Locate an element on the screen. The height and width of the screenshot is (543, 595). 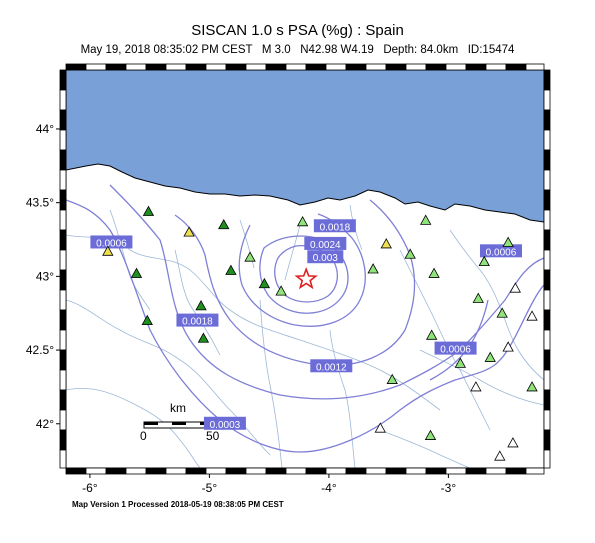
contour-label-text: 0.0024 is located at coordinates (325, 245).